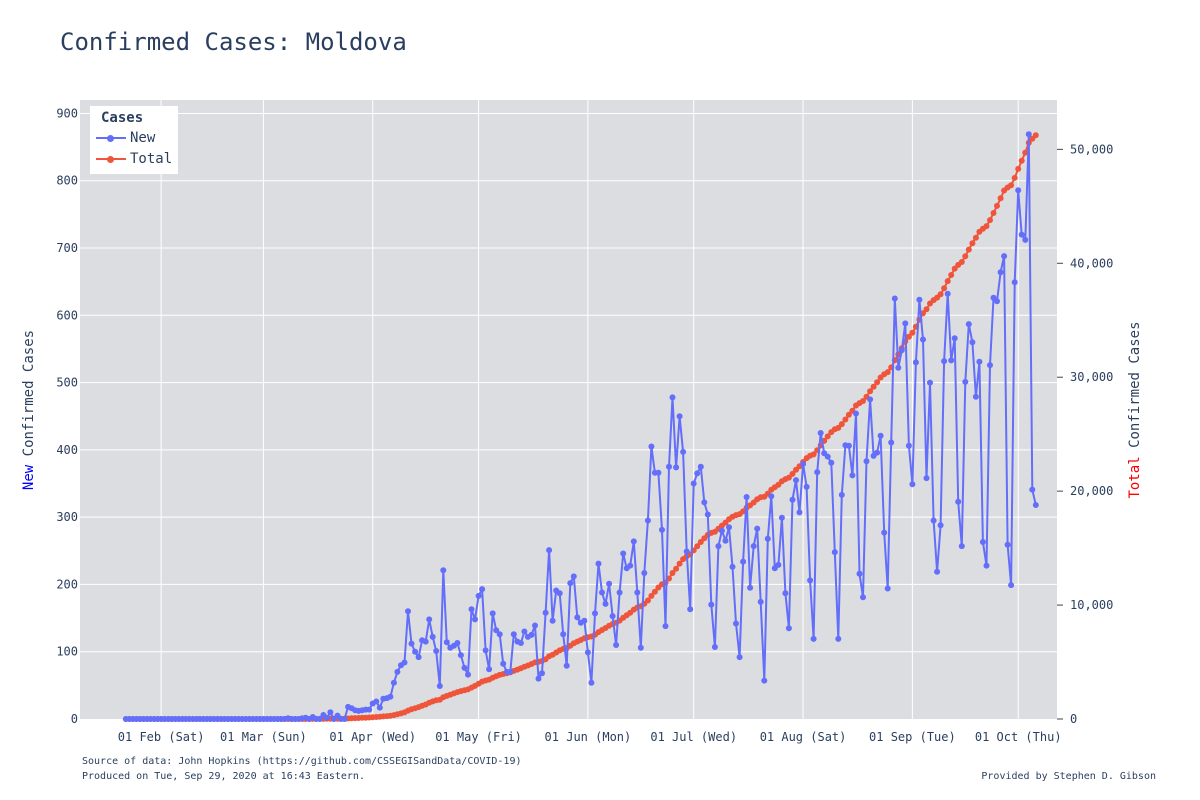 The height and width of the screenshot is (800, 1200). Describe the element at coordinates (1073, 719) in the screenshot. I see `y-right-tick-label: 0` at that location.